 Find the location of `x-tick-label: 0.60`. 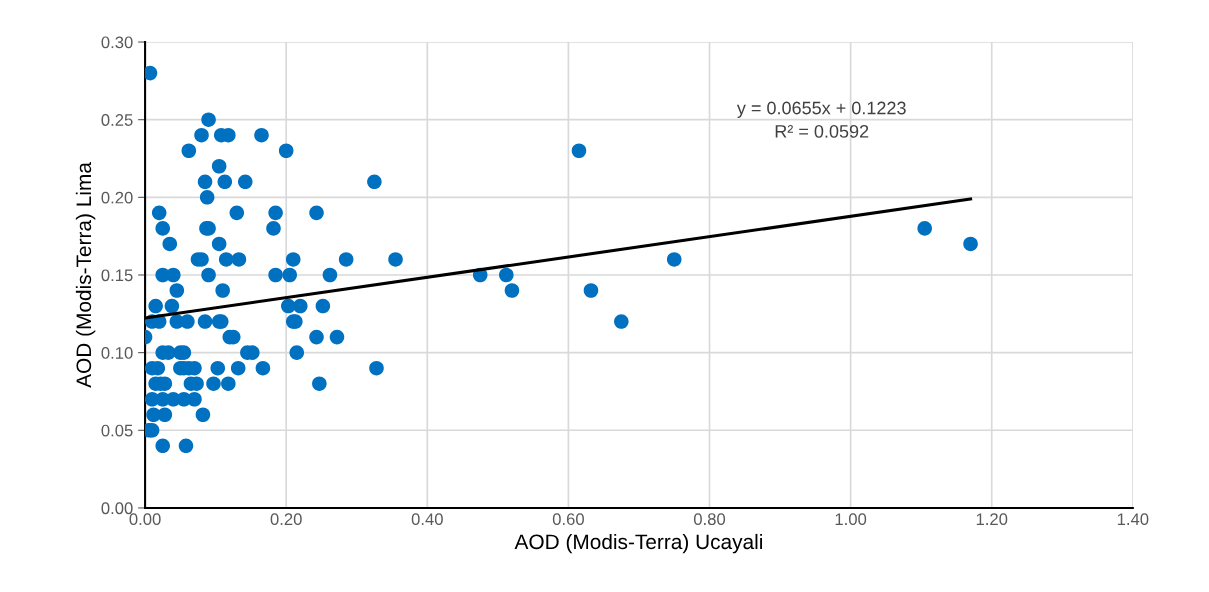

x-tick-label: 0.60 is located at coordinates (568, 519).